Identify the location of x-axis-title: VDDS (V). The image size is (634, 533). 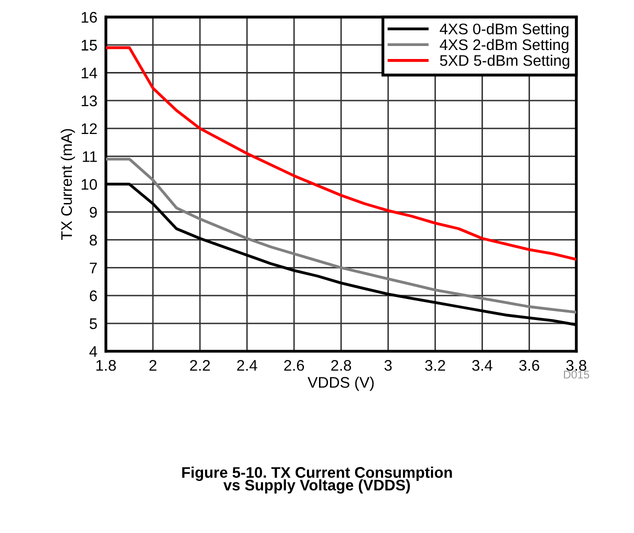
(341, 383).